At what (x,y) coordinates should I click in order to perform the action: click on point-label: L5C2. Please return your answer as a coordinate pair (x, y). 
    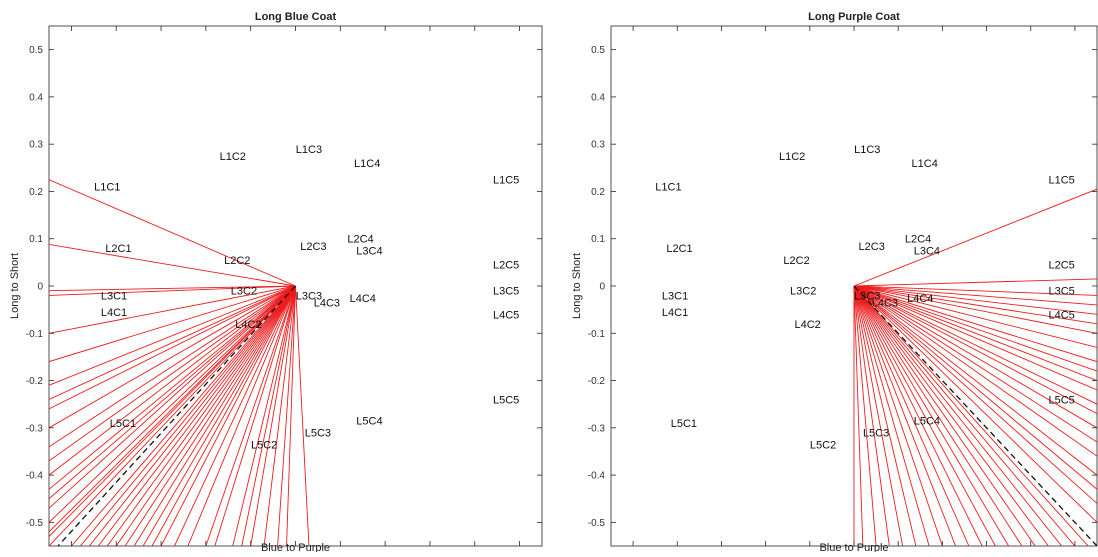
    Looking at the image, I should click on (264, 445).